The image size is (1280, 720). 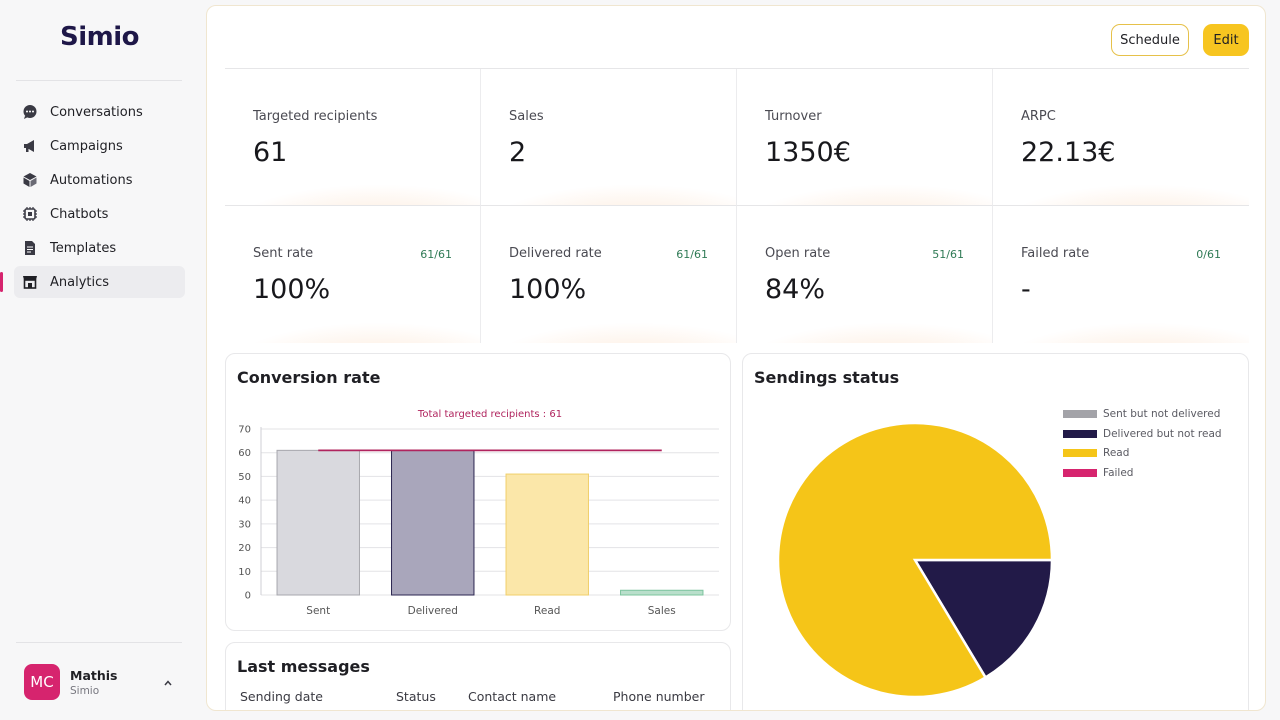 I want to click on sidebar-item-label: Analytics, so click(x=80, y=282).